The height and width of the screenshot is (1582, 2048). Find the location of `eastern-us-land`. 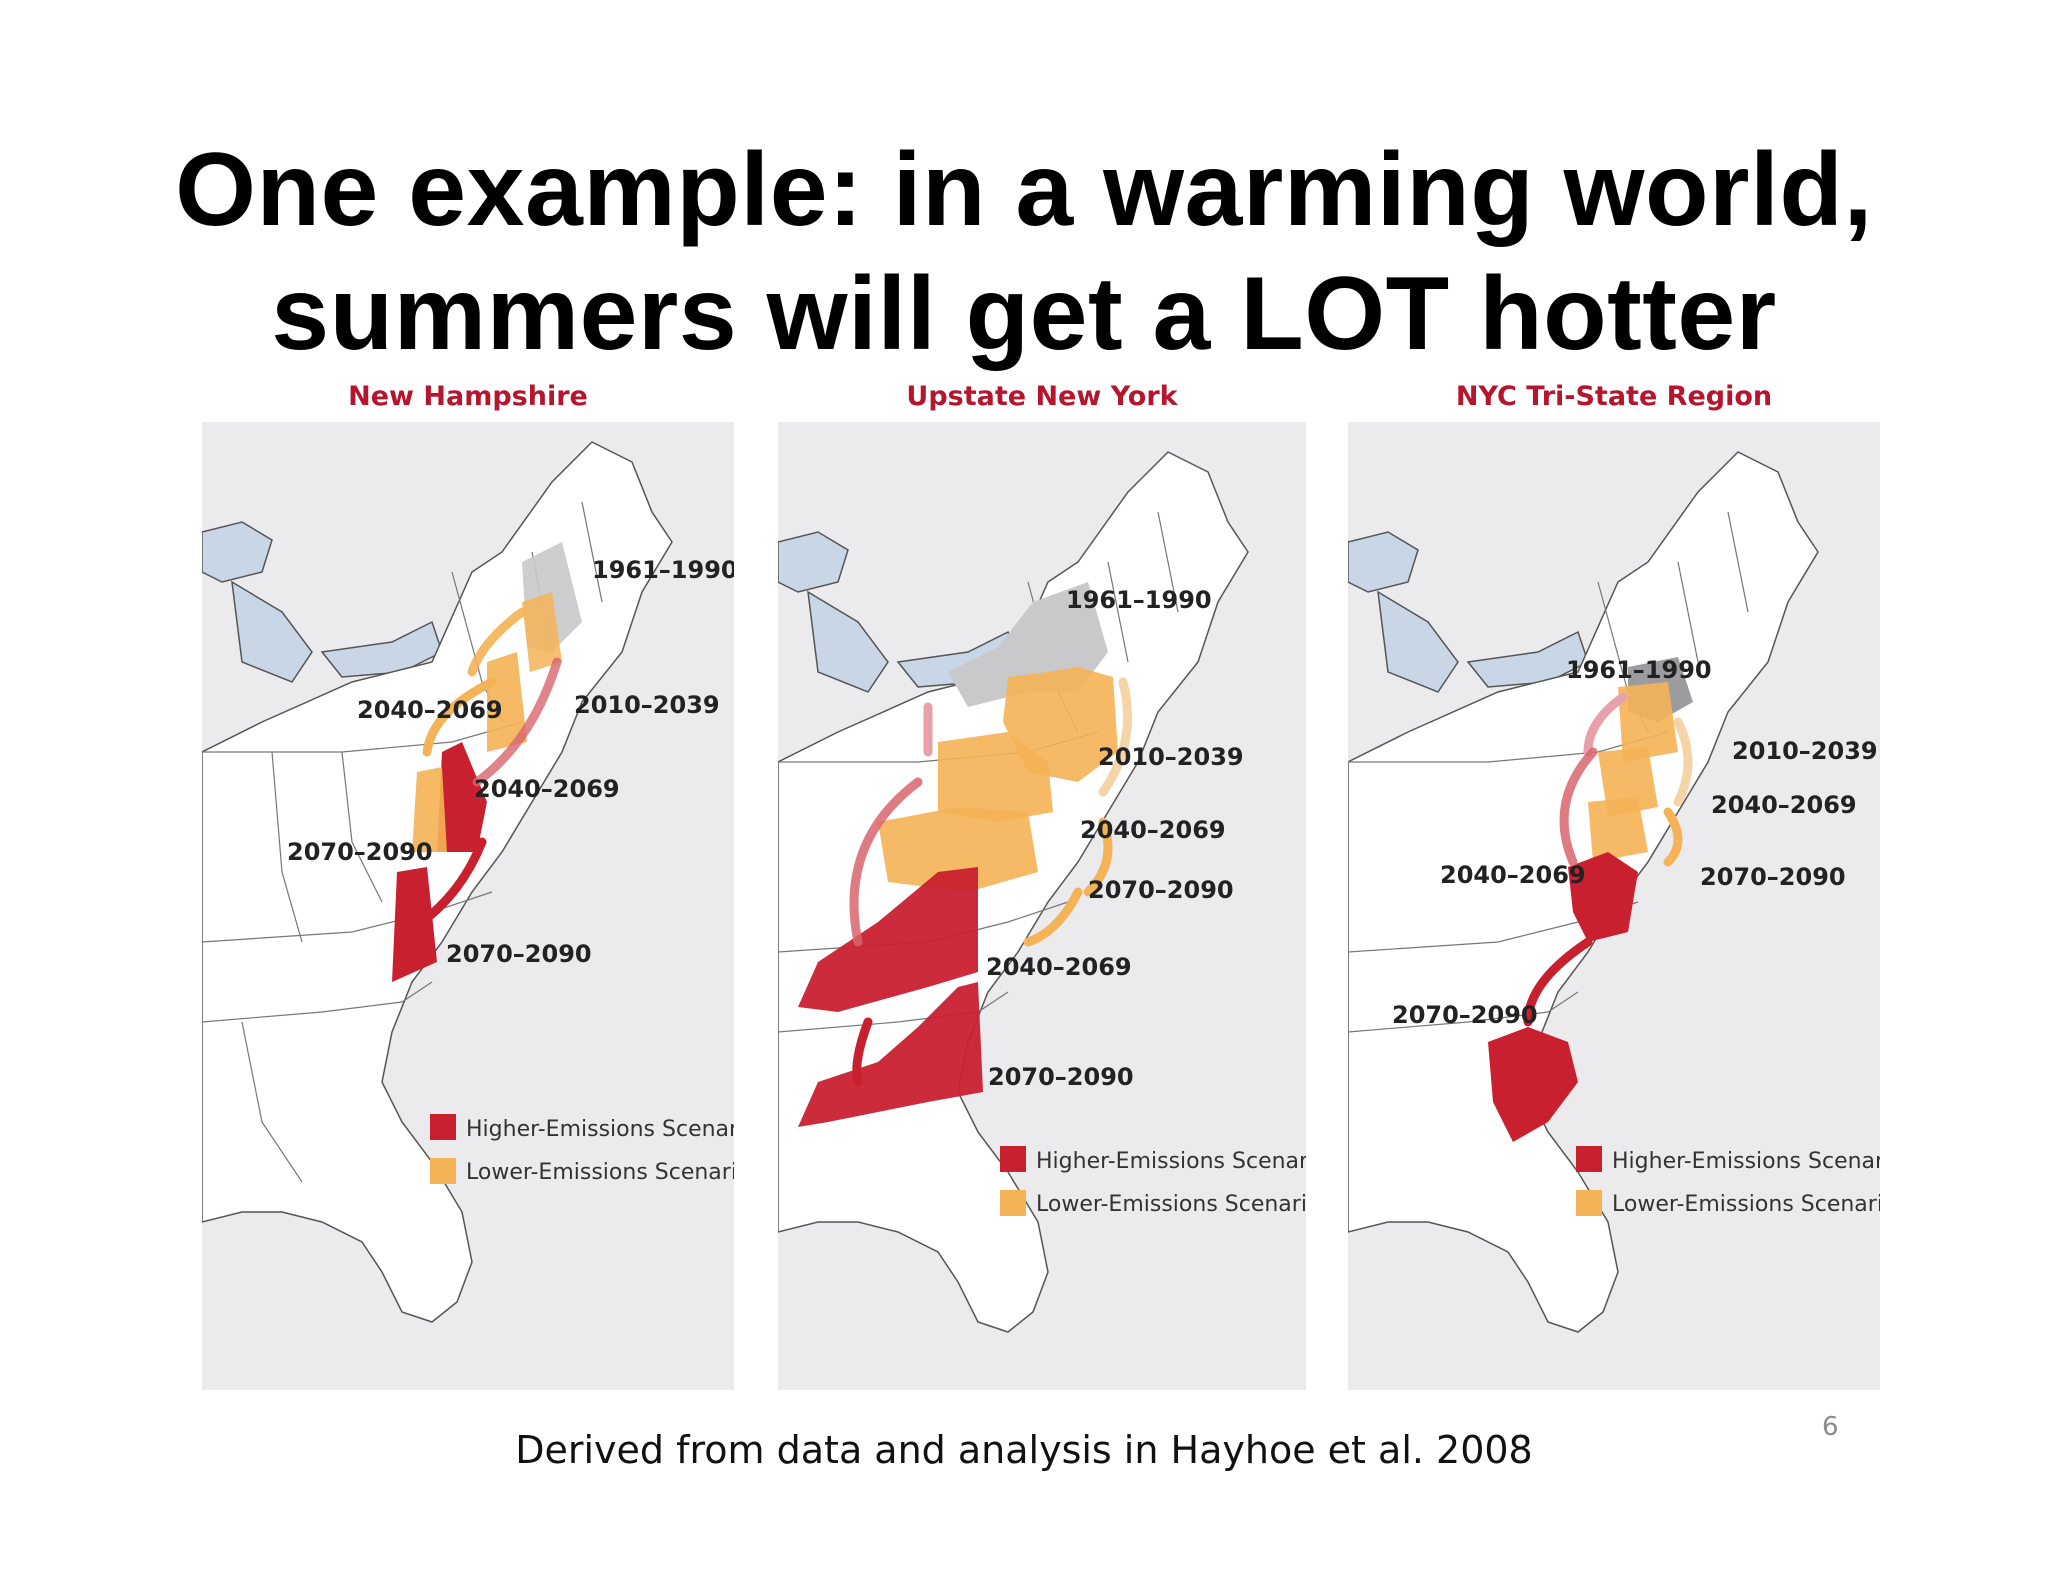

eastern-us-land is located at coordinates (1013, 892).